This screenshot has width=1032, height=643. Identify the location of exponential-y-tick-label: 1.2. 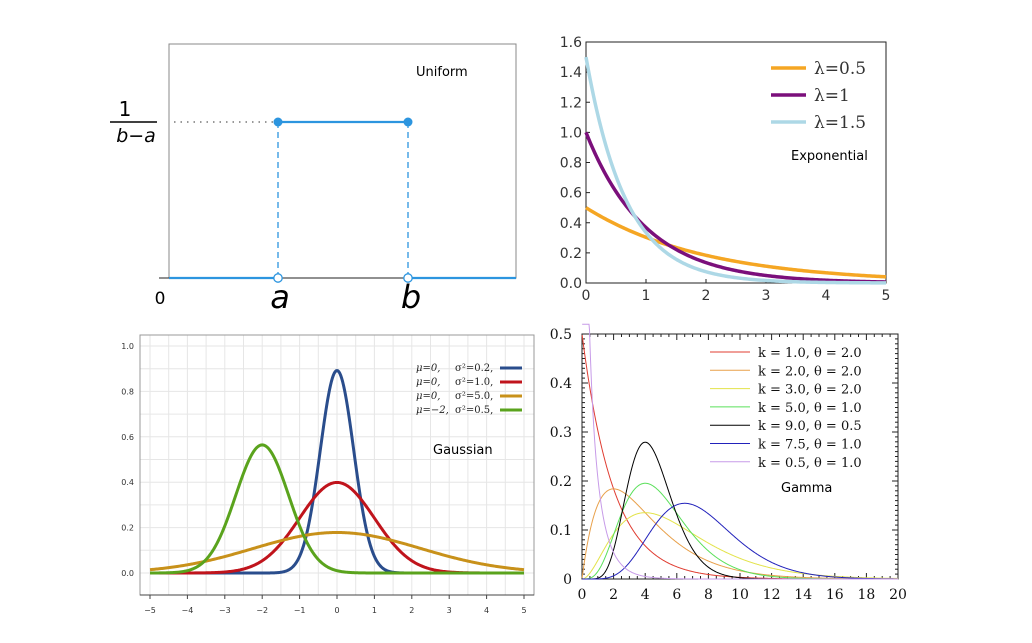
(571, 103).